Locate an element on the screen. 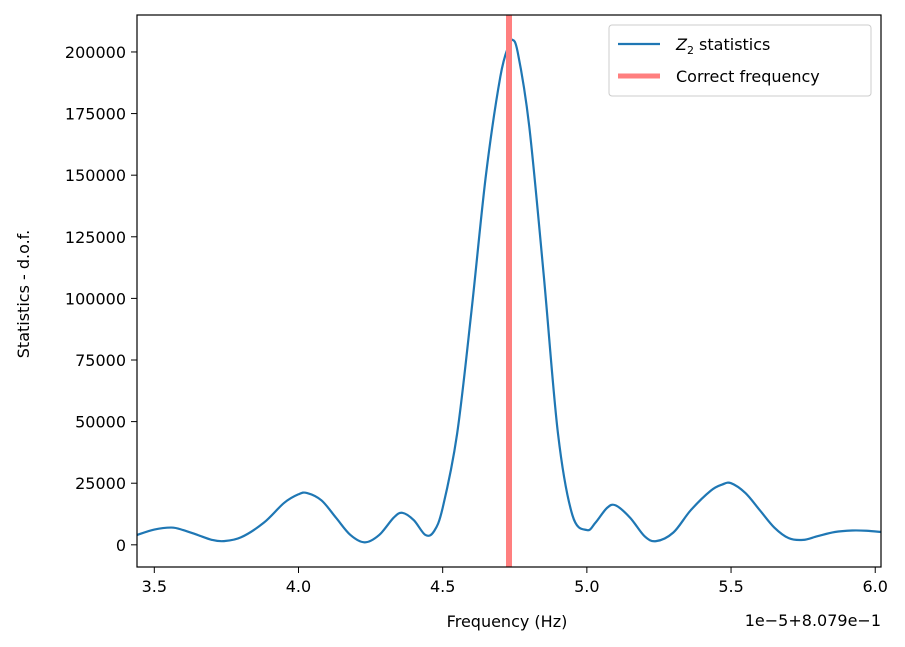 The width and height of the screenshot is (905, 647). y-tick-label: 100000 is located at coordinates (95, 298).